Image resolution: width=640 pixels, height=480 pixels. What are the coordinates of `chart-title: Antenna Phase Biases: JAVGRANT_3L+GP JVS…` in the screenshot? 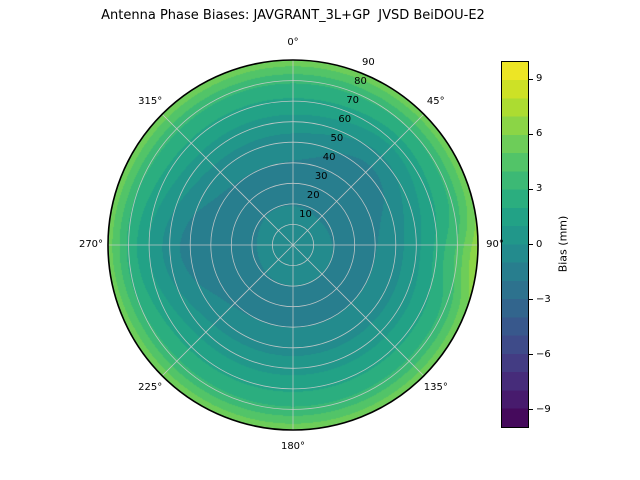 It's located at (293, 15).